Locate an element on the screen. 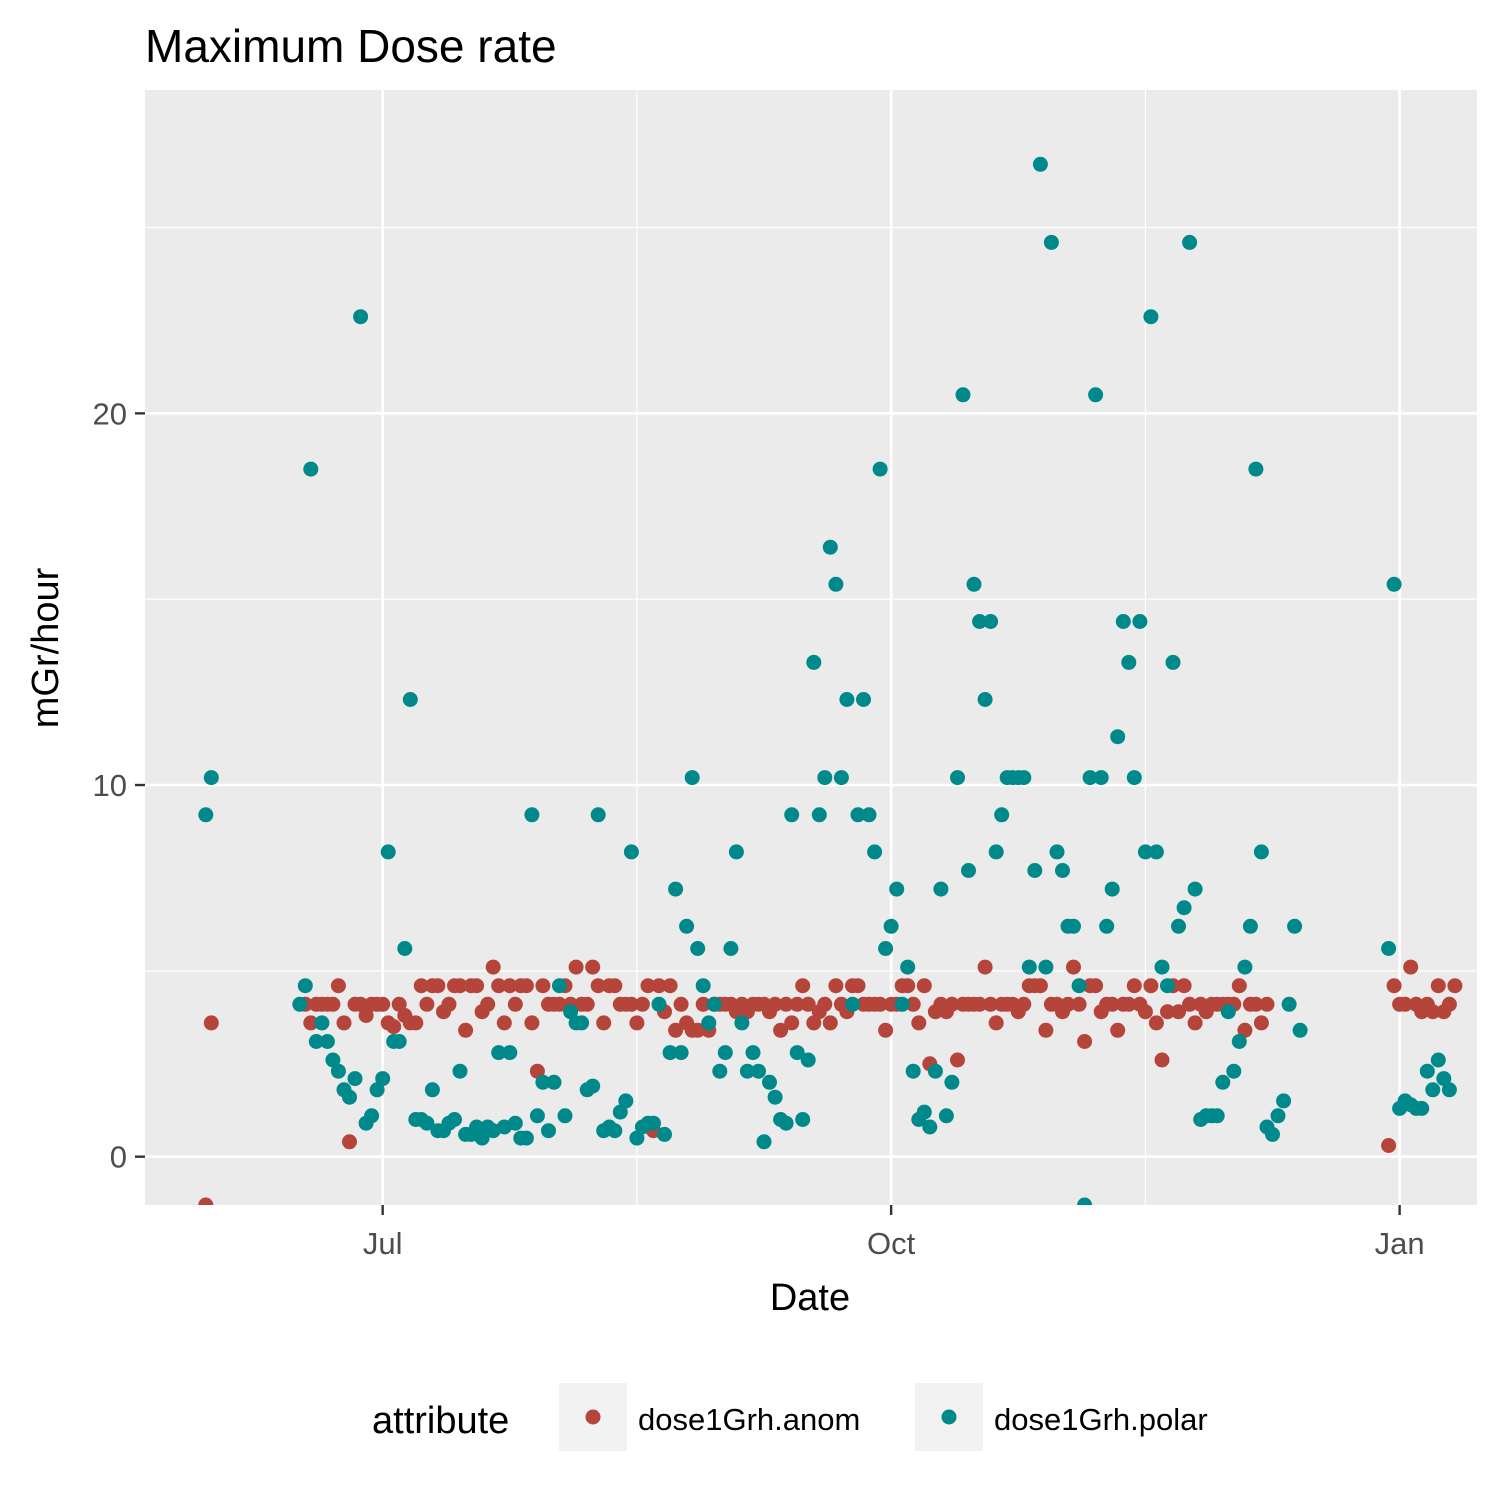  legend-item-dose1Grh-polar: dose1Grh.polar is located at coordinates (1061, 1417).